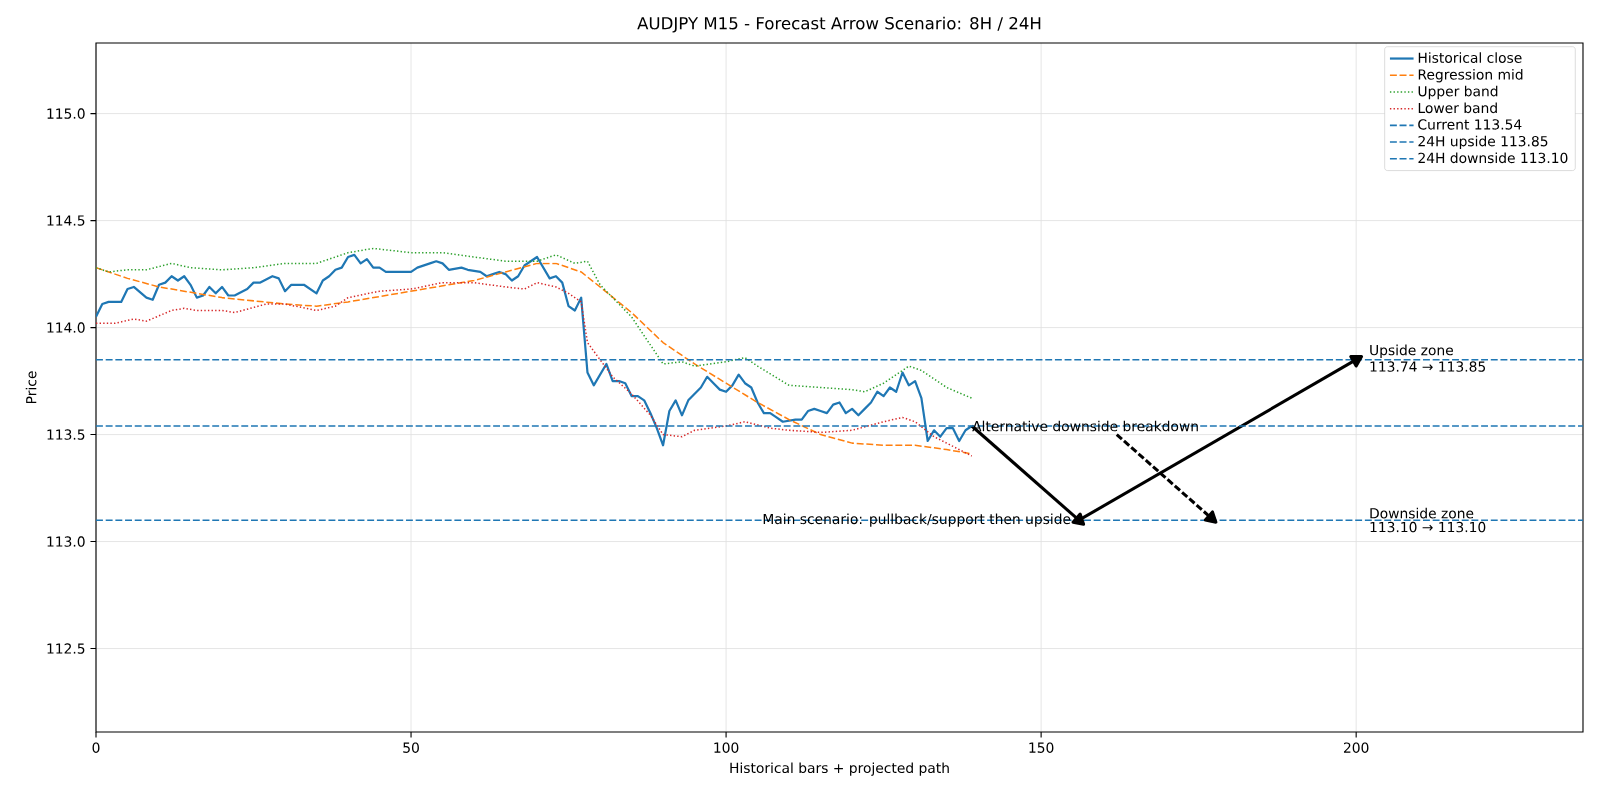  I want to click on annotation: 113.10 → 113.10, so click(1428, 527).